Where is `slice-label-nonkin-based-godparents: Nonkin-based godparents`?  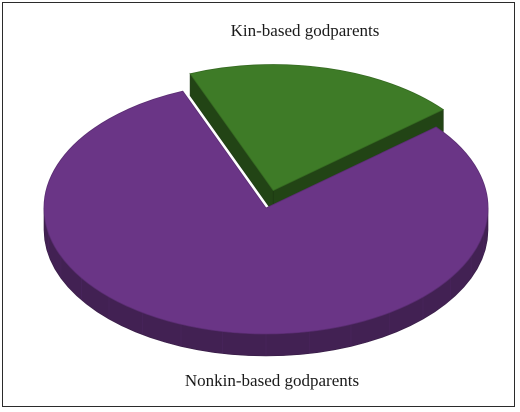
slice-label-nonkin-based-godparents: Nonkin-based godparents is located at coordinates (272, 380).